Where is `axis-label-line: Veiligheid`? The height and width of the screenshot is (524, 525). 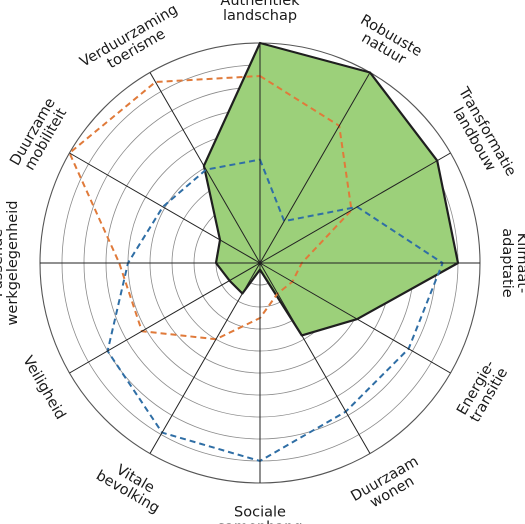
axis-label-line: Veiligheid is located at coordinates (43, 387).